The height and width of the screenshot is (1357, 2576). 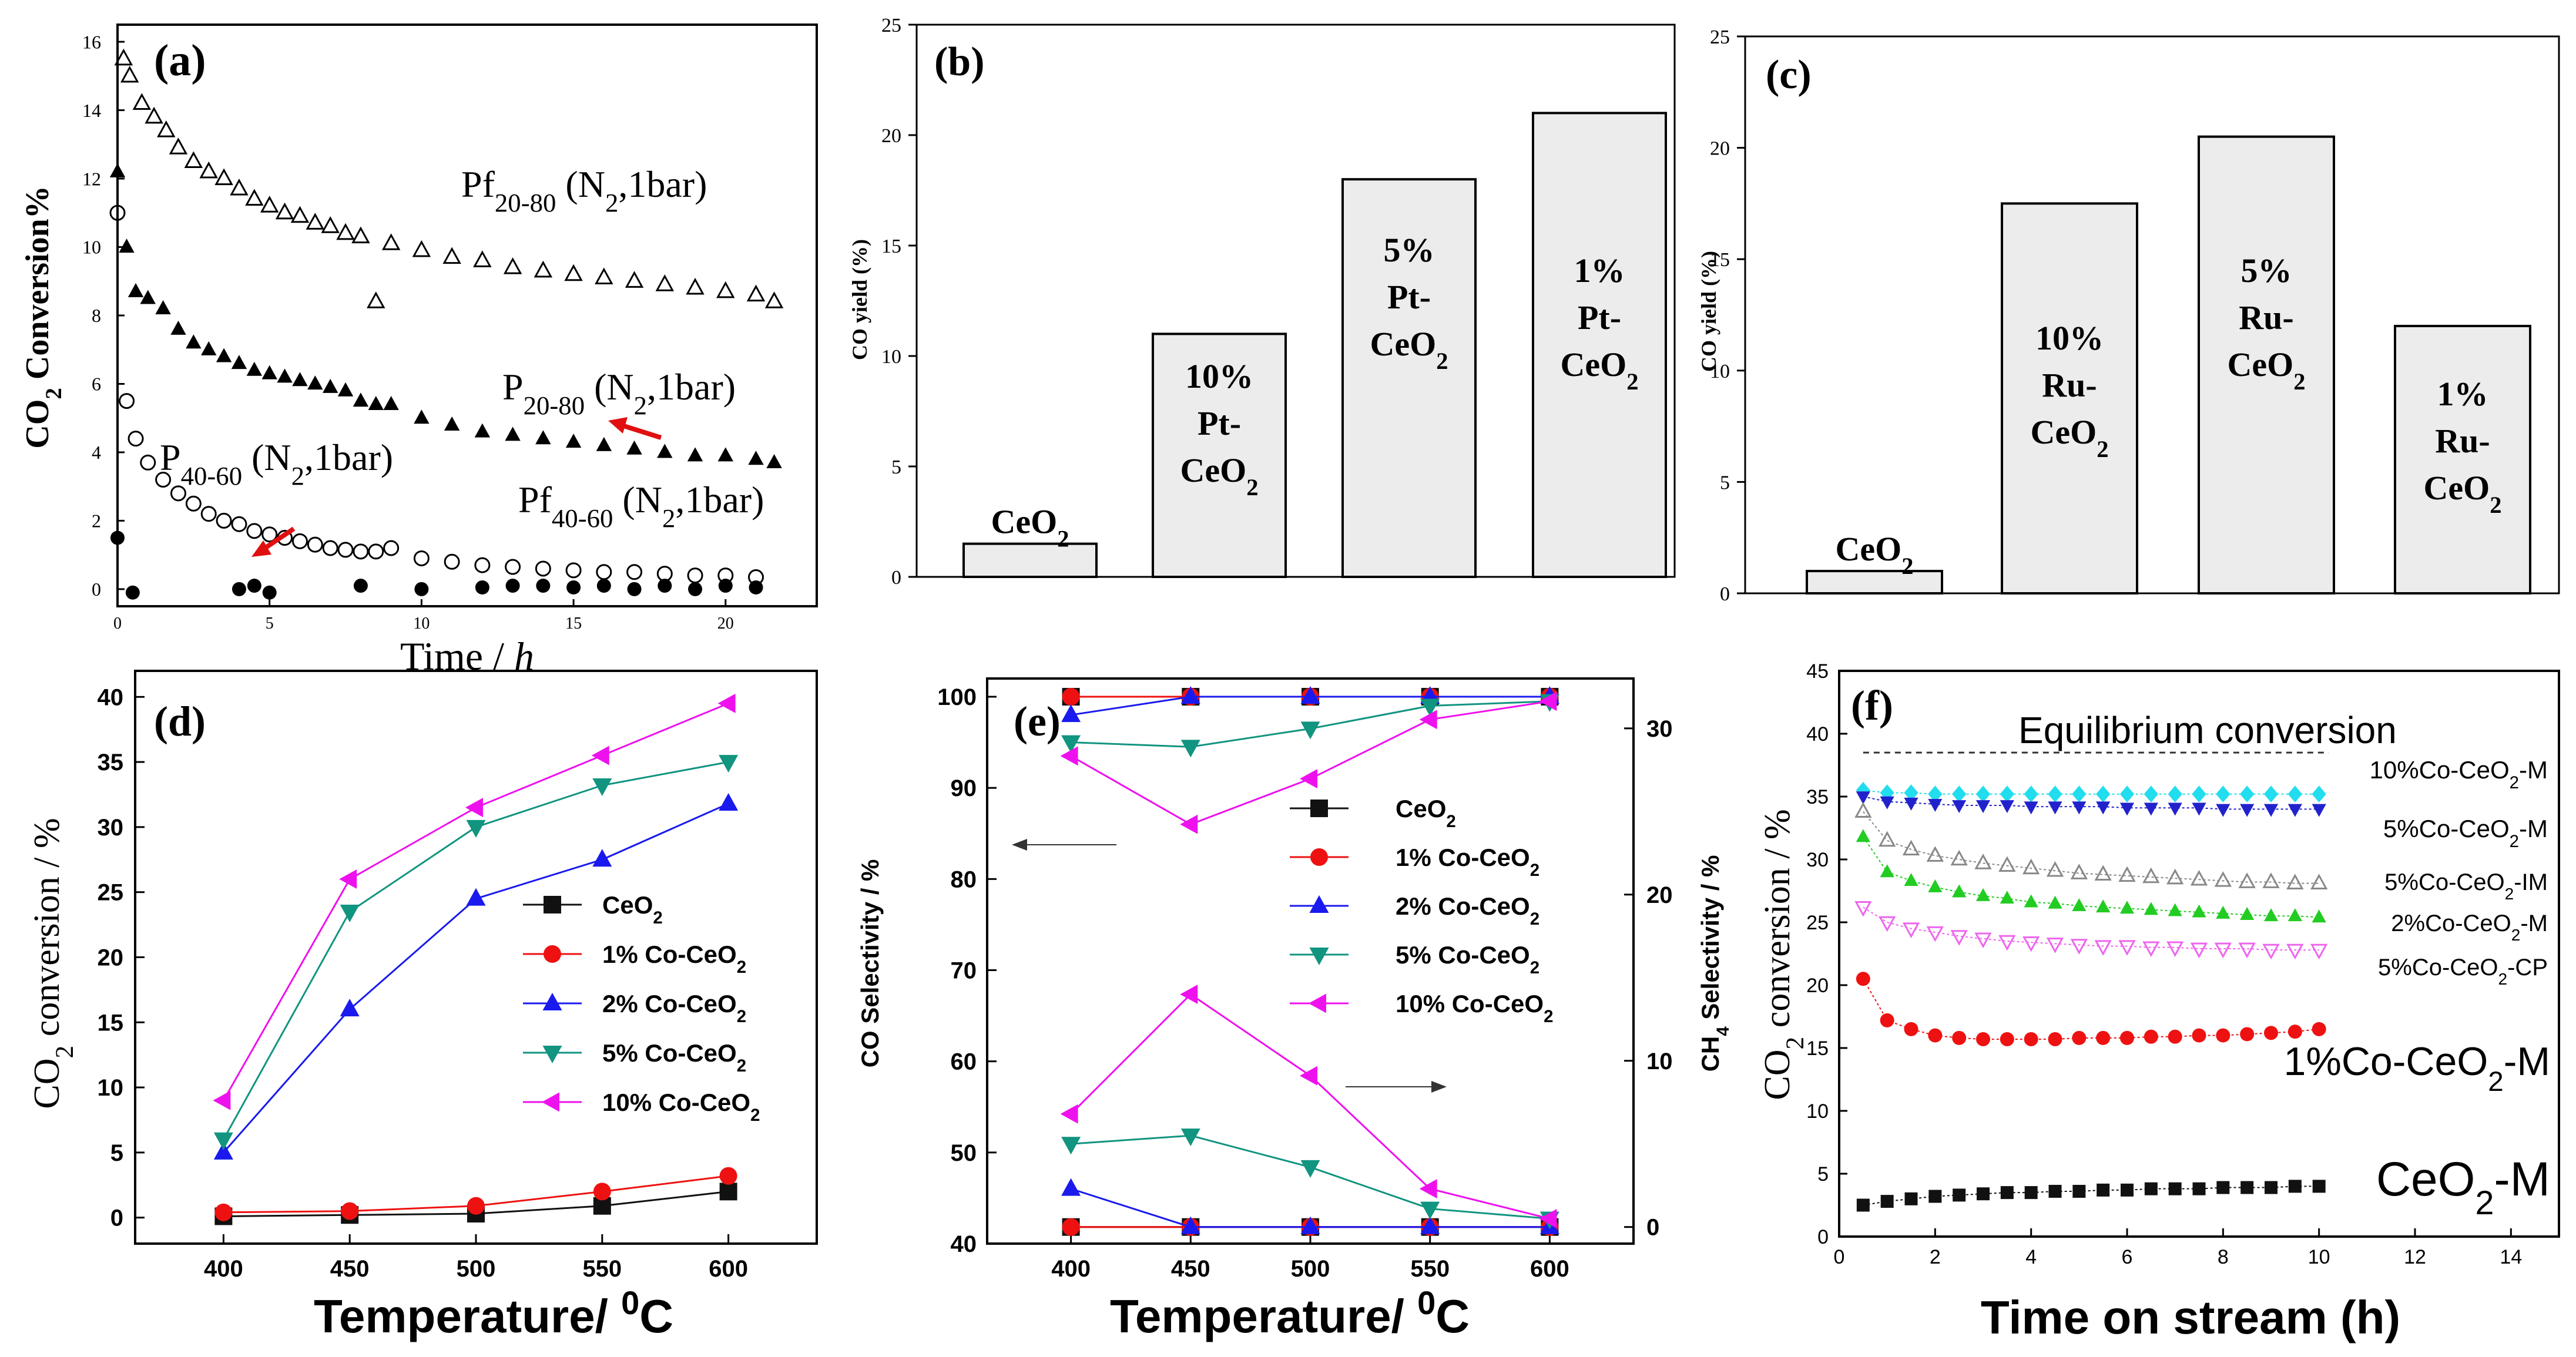 I want to click on y-tick-label: 14, so click(x=91, y=110).